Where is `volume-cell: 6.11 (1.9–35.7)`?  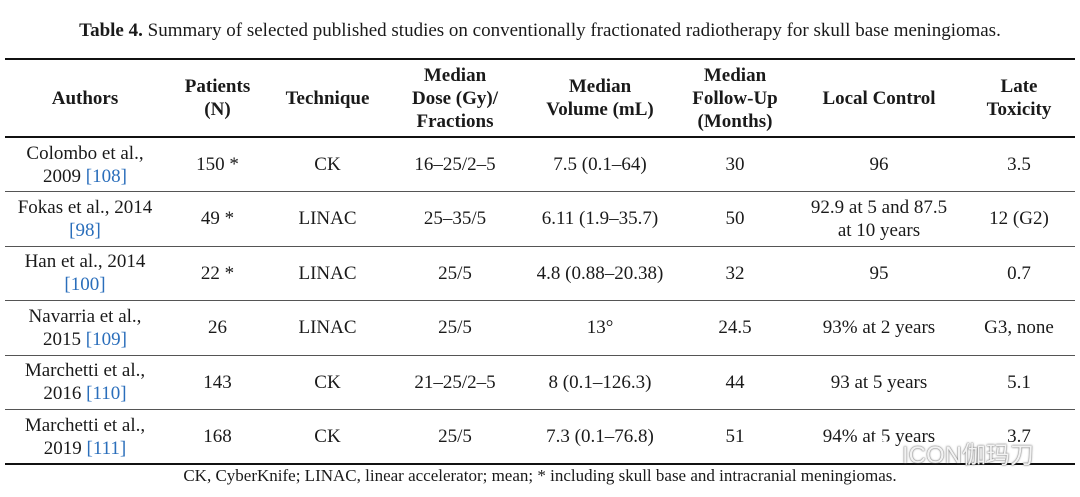
volume-cell: 6.11 (1.9–35.7) is located at coordinates (600, 219).